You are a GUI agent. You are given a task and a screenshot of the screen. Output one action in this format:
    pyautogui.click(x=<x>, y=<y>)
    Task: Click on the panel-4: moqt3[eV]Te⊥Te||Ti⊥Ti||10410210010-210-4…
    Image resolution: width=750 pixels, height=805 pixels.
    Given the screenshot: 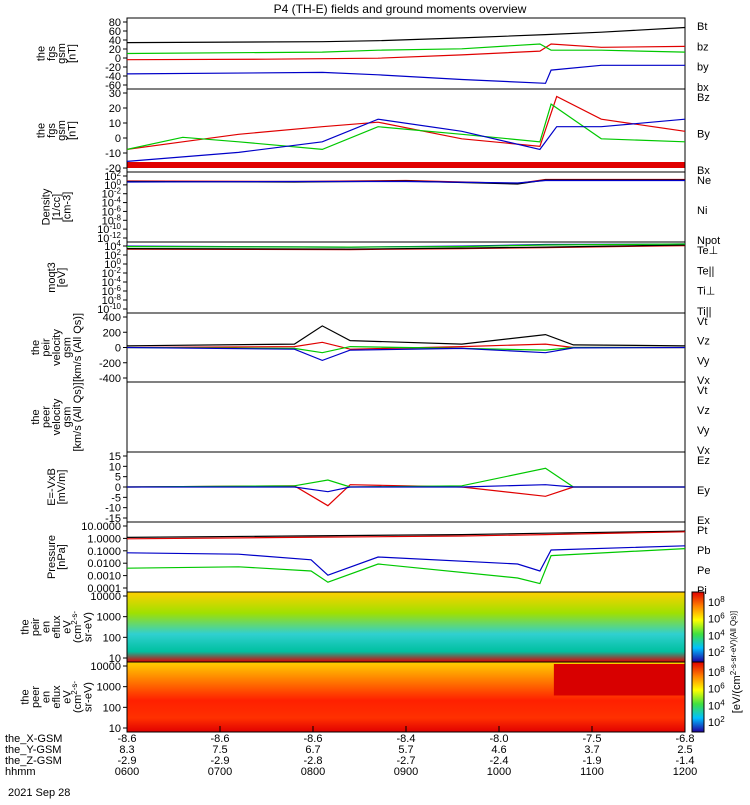 What is the action you would take?
    pyautogui.click(x=382, y=278)
    